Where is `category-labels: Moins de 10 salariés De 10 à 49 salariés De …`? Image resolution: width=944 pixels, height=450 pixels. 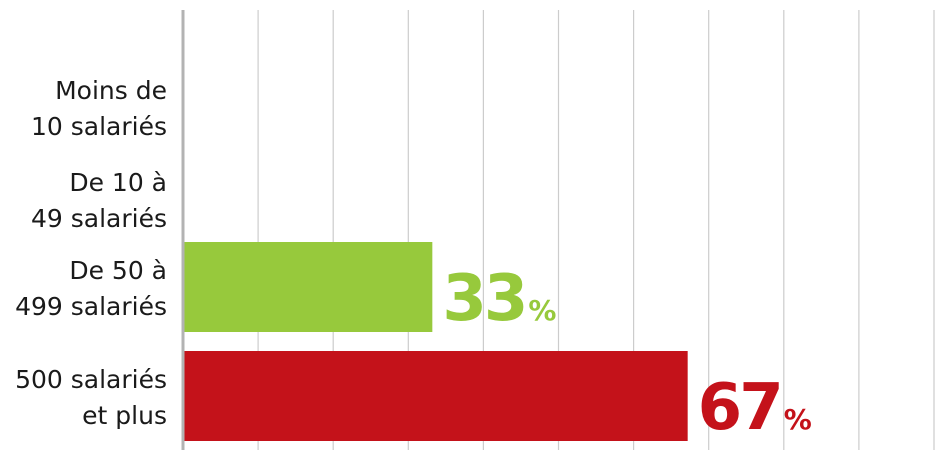 category-labels: Moins de 10 salariés De 10 à 49 salariés De … is located at coordinates (91, 253).